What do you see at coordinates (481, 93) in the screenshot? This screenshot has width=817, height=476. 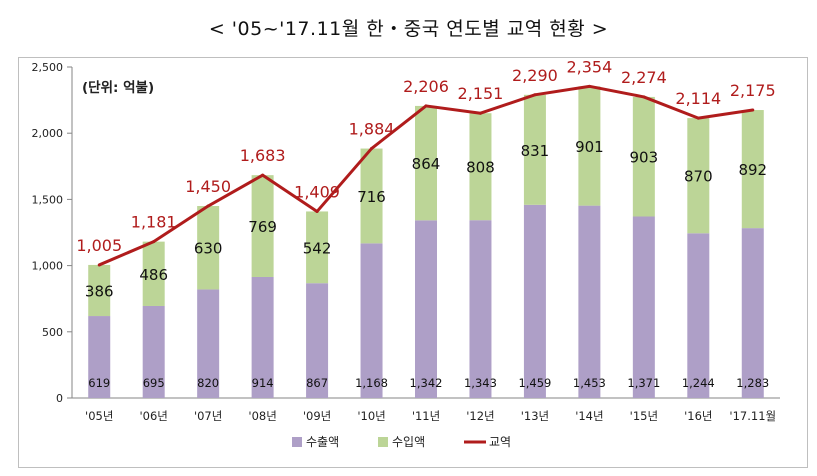 I see `data-label-total: 2,151` at bounding box center [481, 93].